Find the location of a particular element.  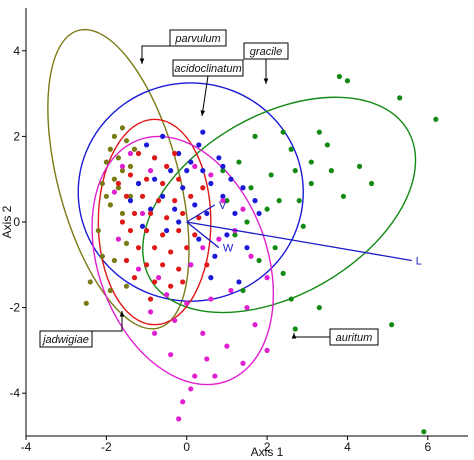

callout-auritum-box is located at coordinates (354, 337).